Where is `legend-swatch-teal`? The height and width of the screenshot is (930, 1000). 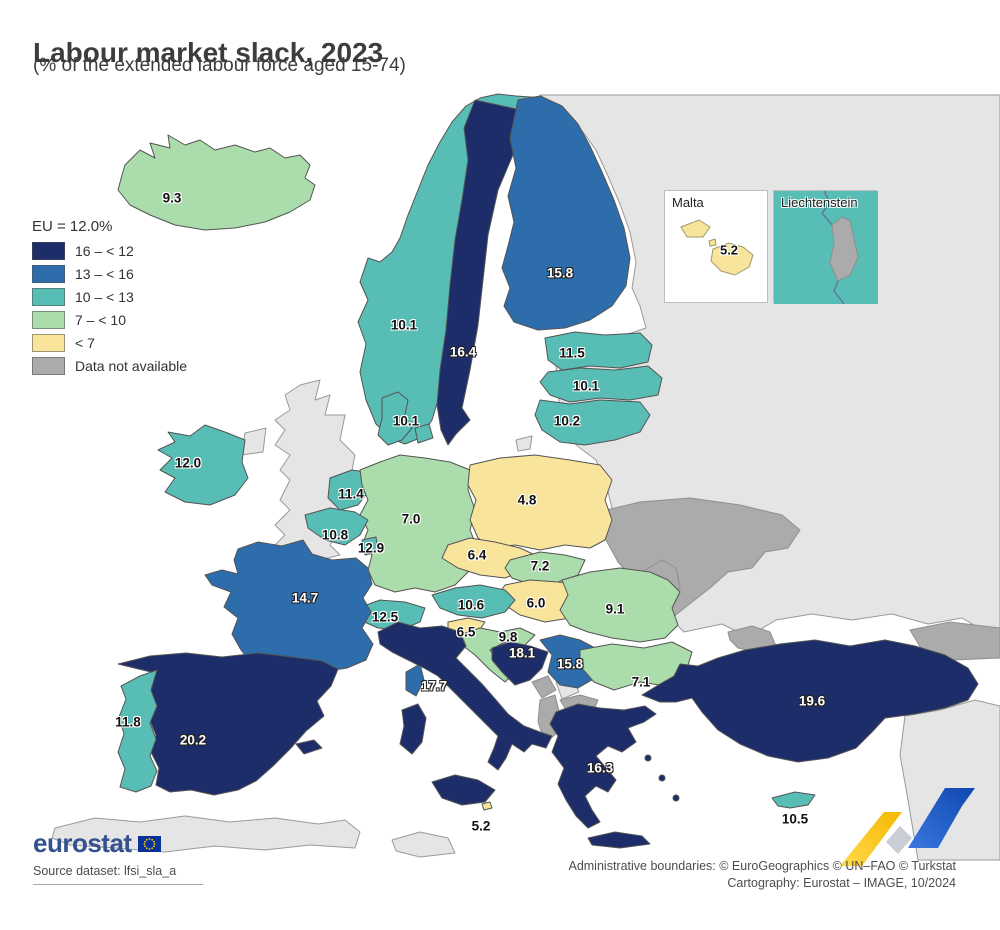
legend-swatch-teal is located at coordinates (48, 297).